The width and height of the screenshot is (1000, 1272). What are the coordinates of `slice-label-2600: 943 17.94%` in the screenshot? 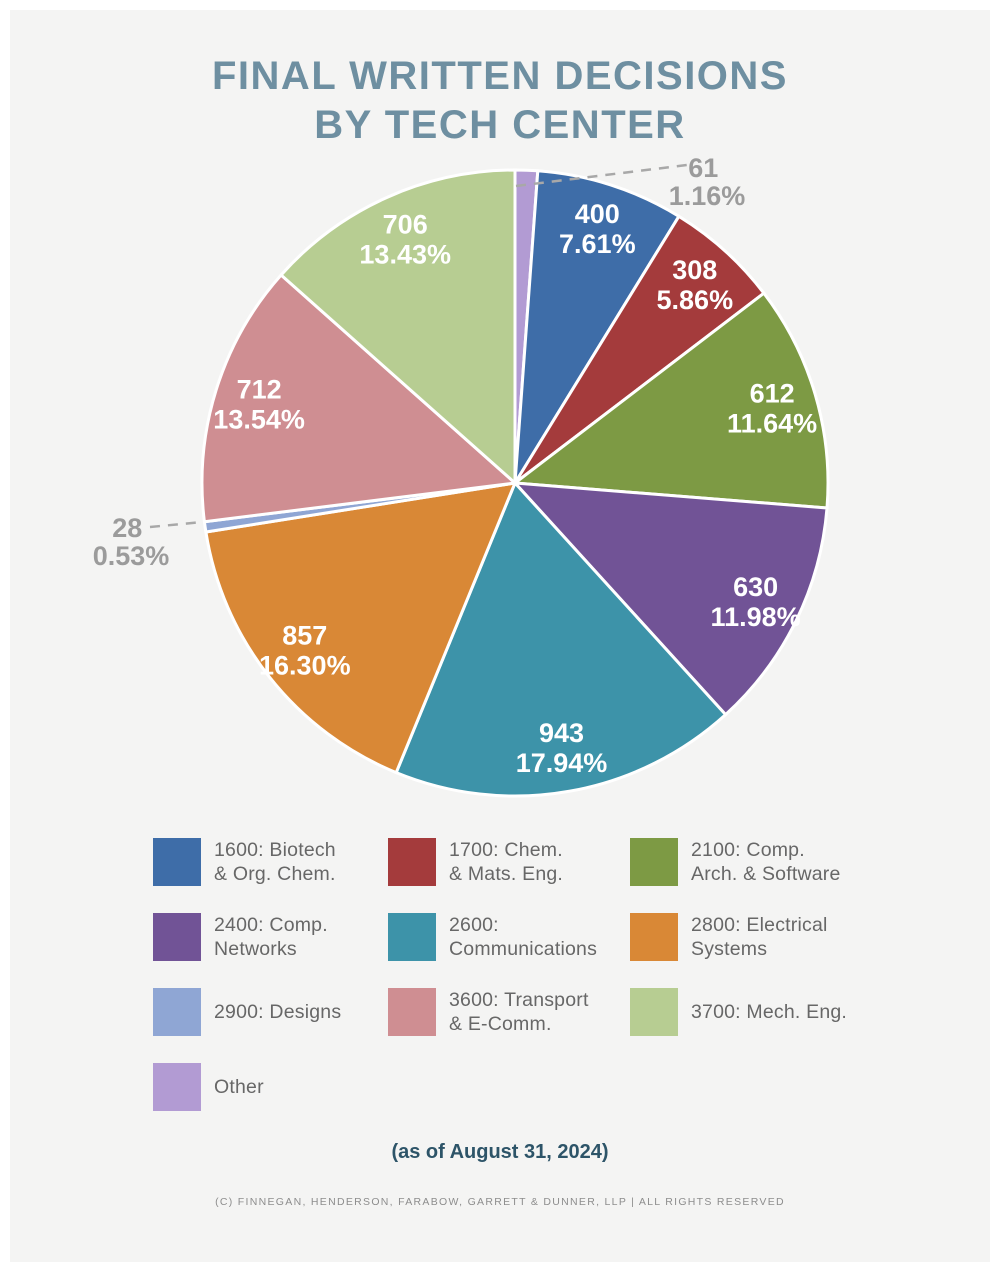 It's located at (562, 748).